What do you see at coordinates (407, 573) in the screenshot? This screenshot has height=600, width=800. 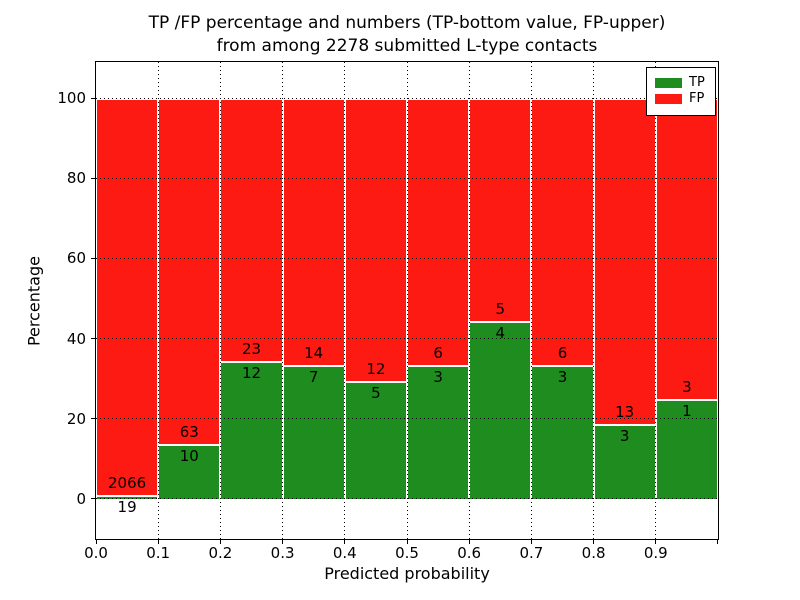 I see `x-axis-label: Predicted probability` at bounding box center [407, 573].